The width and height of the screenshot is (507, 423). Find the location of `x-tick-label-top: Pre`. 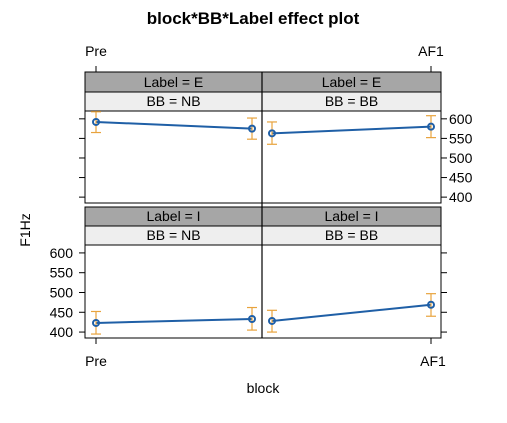

x-tick-label-top: Pre is located at coordinates (96, 51).